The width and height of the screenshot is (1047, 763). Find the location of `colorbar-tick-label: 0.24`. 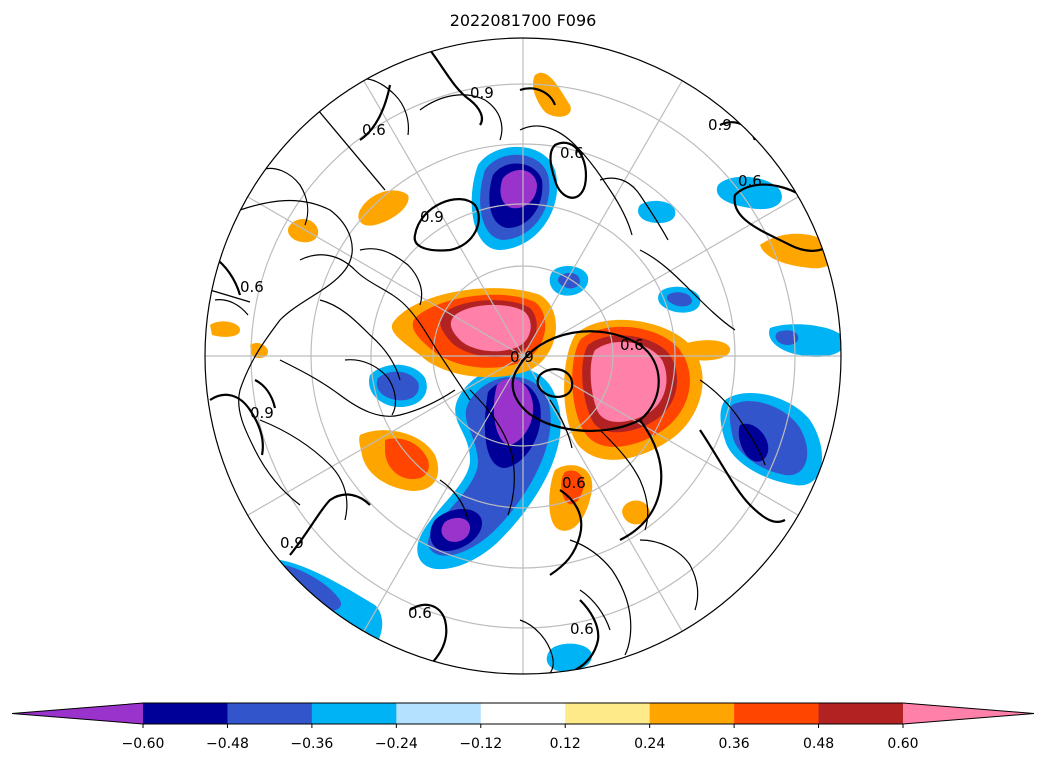

colorbar-tick-label: 0.24 is located at coordinates (649, 744).